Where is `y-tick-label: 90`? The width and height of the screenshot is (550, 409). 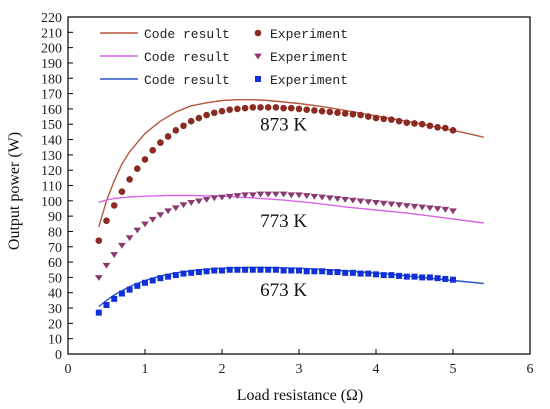 y-tick-label: 90 is located at coordinates (55, 217).